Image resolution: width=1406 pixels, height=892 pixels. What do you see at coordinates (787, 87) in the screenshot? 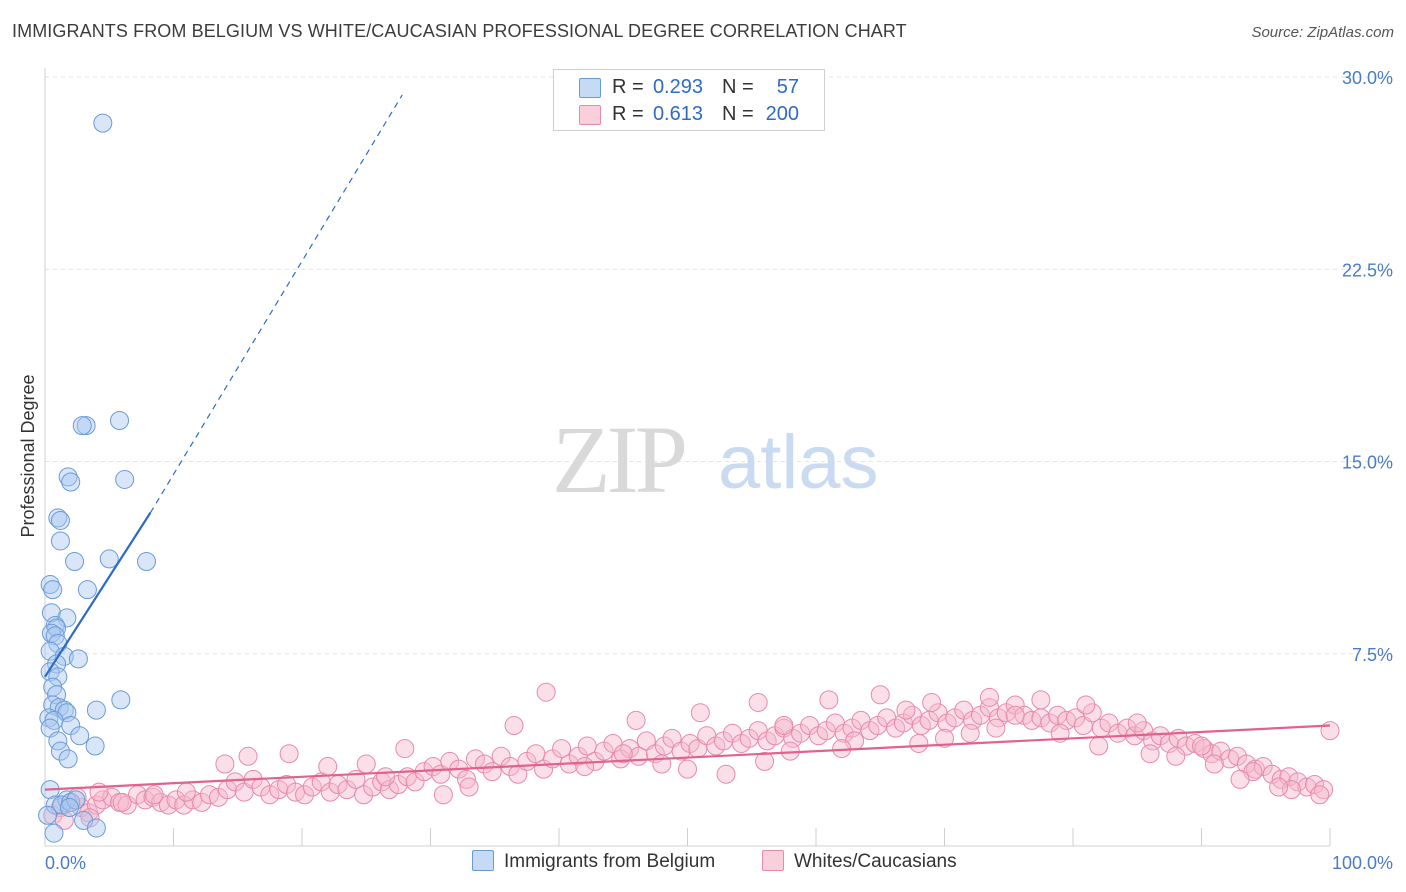
I see `legend-n-value: 57` at bounding box center [787, 87].